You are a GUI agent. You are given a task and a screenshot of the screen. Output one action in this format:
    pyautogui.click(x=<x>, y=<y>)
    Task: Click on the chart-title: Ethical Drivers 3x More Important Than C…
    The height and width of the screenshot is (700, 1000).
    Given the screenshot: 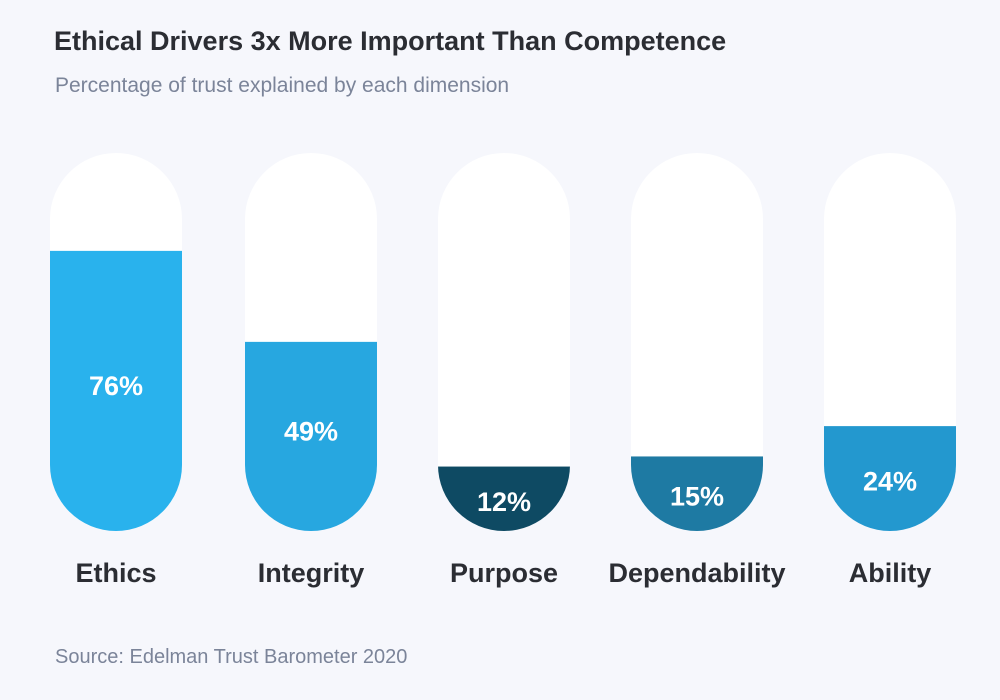 What is the action you would take?
    pyautogui.click(x=390, y=41)
    